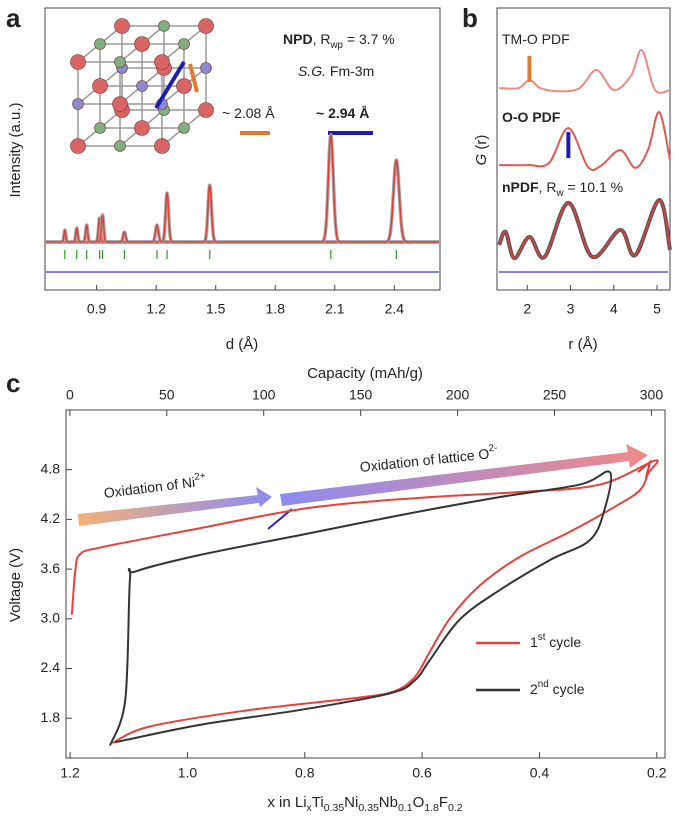  Describe the element at coordinates (15, 585) in the screenshot. I see `y-axis-label: Voltage (V)` at that location.